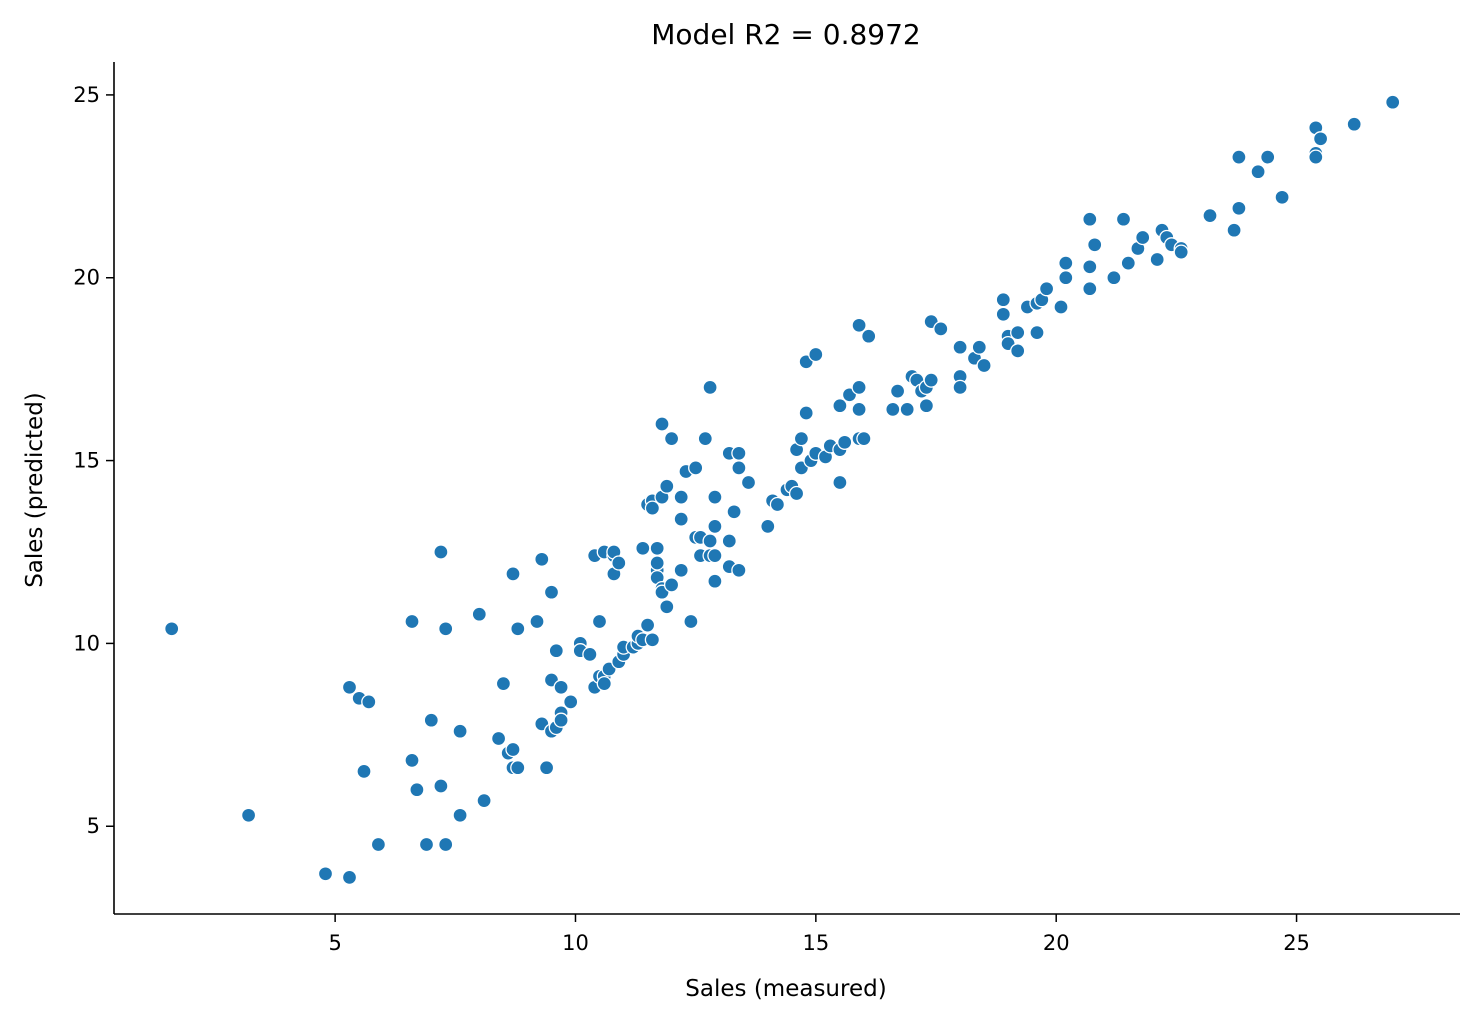 This screenshot has width=1479, height=1022. I want to click on x-axis-ticks: 5 10 15 20 25, so click(819, 934).